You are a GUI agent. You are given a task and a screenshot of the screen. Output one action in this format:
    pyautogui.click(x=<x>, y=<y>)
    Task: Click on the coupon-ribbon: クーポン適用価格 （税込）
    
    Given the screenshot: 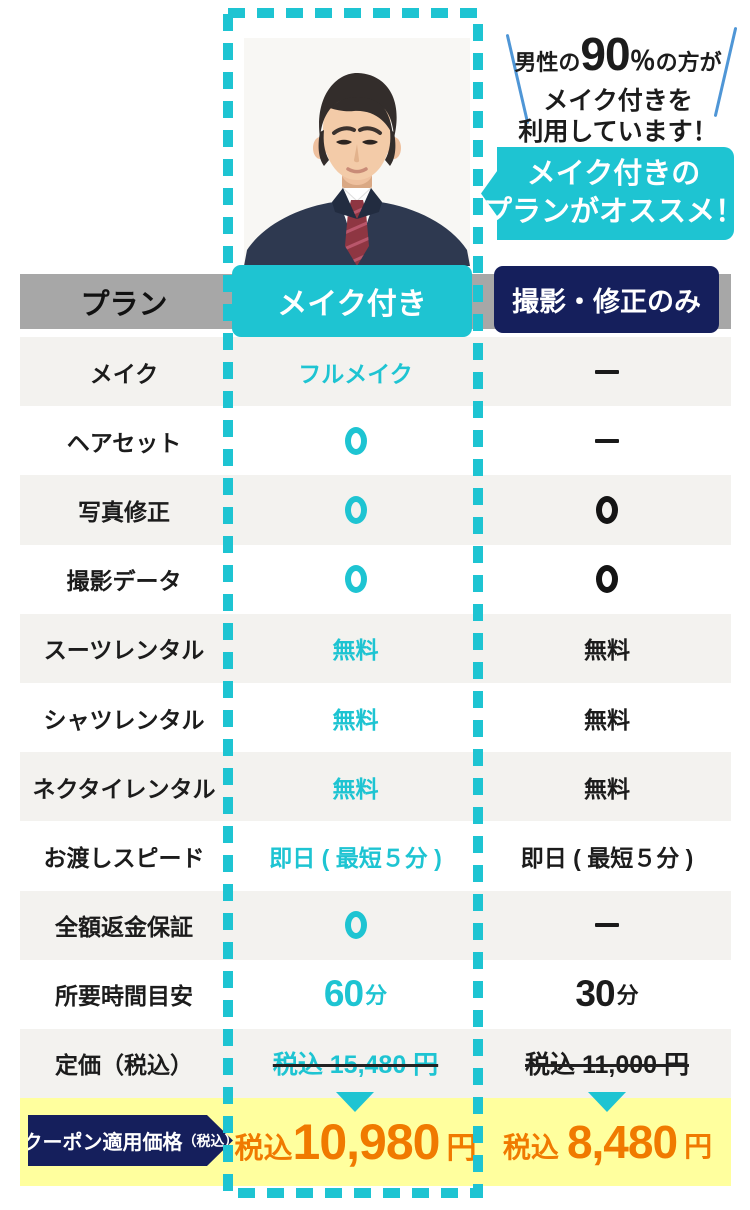 What is the action you would take?
    pyautogui.click(x=130, y=1140)
    